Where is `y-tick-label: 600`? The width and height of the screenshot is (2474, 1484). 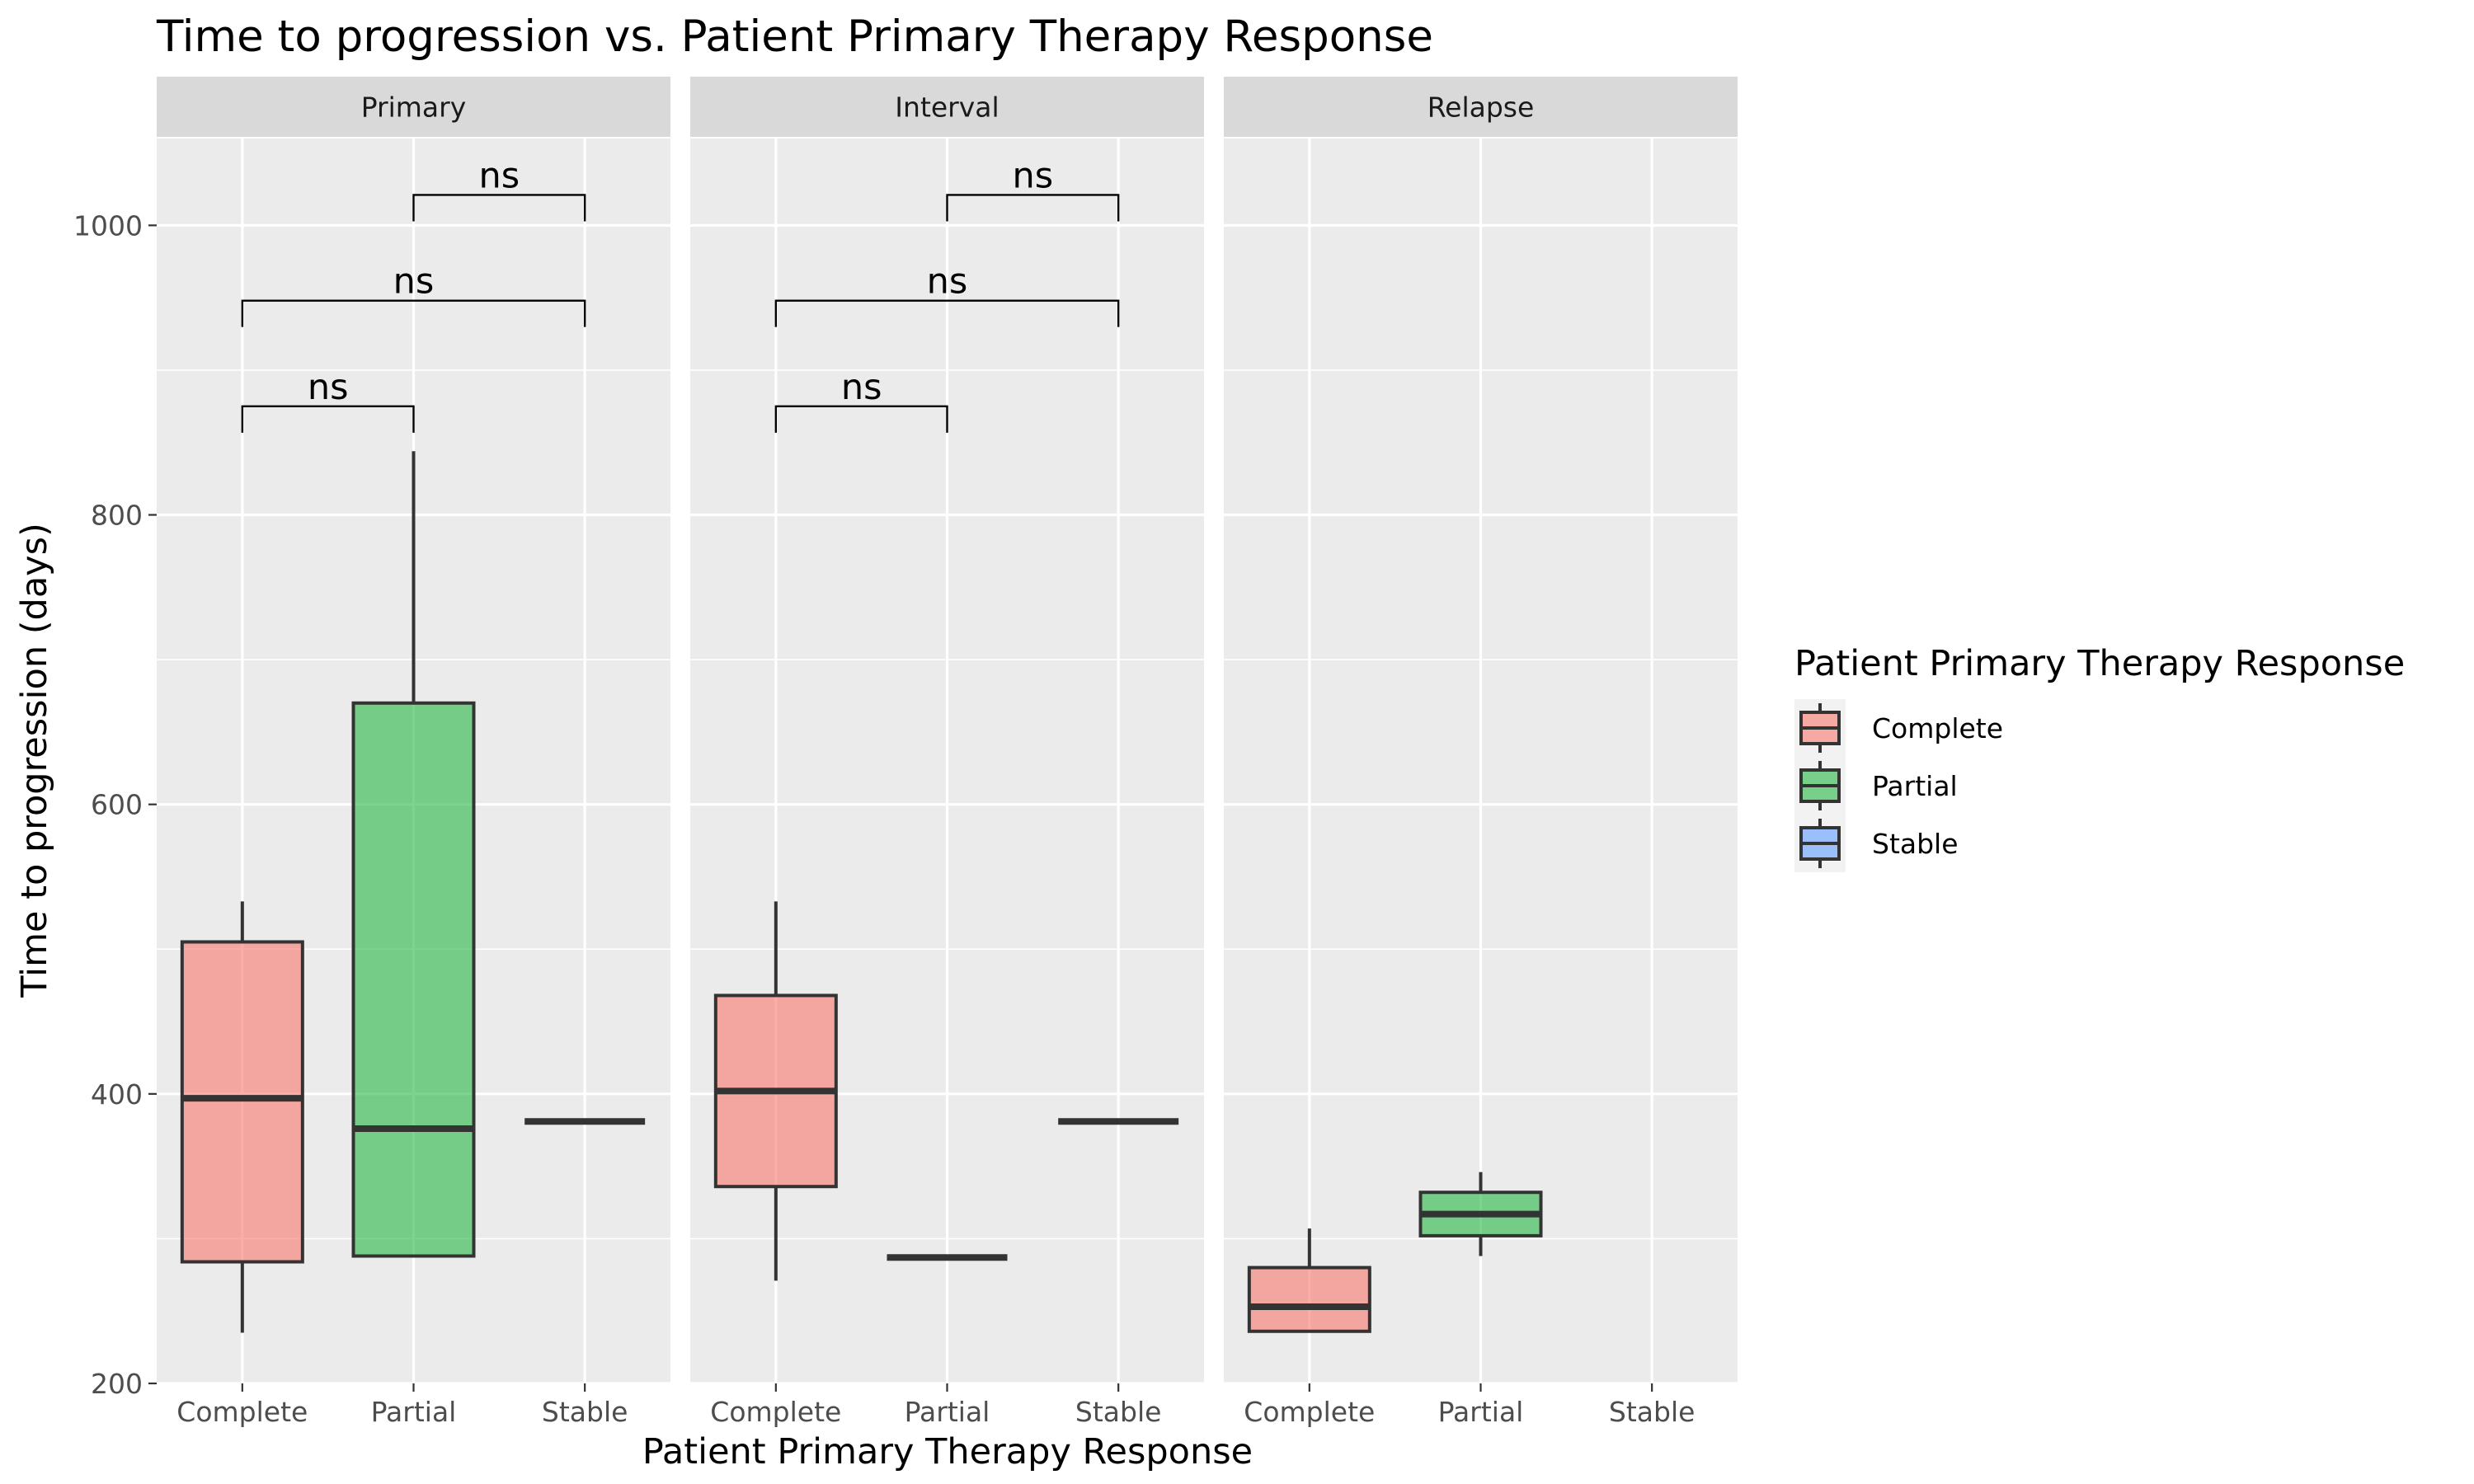
y-tick-label: 600 is located at coordinates (117, 805).